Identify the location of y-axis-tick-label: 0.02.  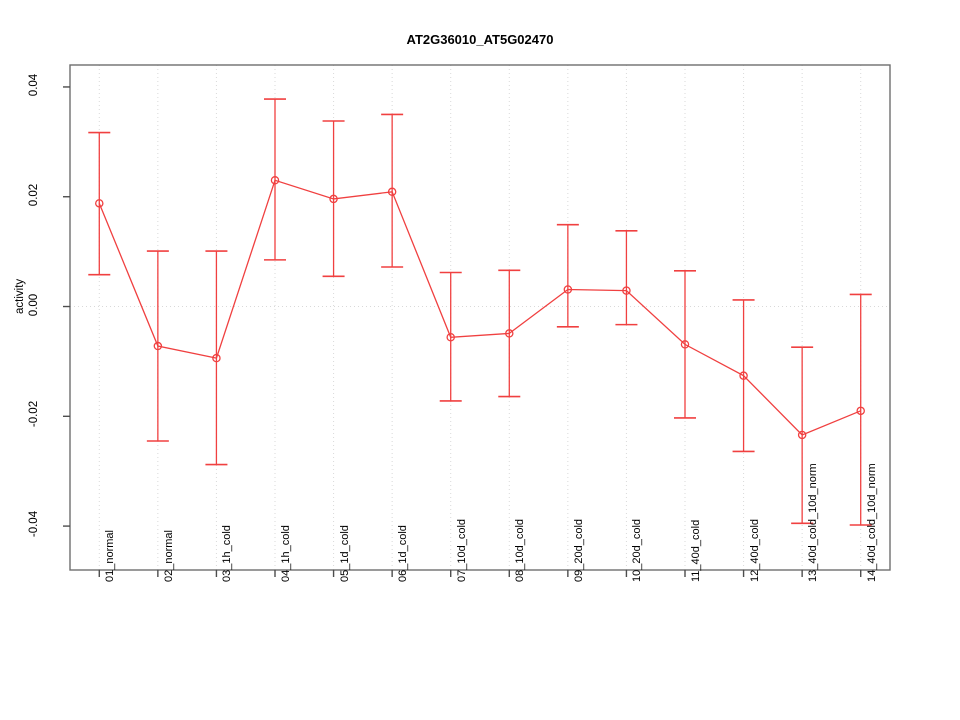
(34, 194).